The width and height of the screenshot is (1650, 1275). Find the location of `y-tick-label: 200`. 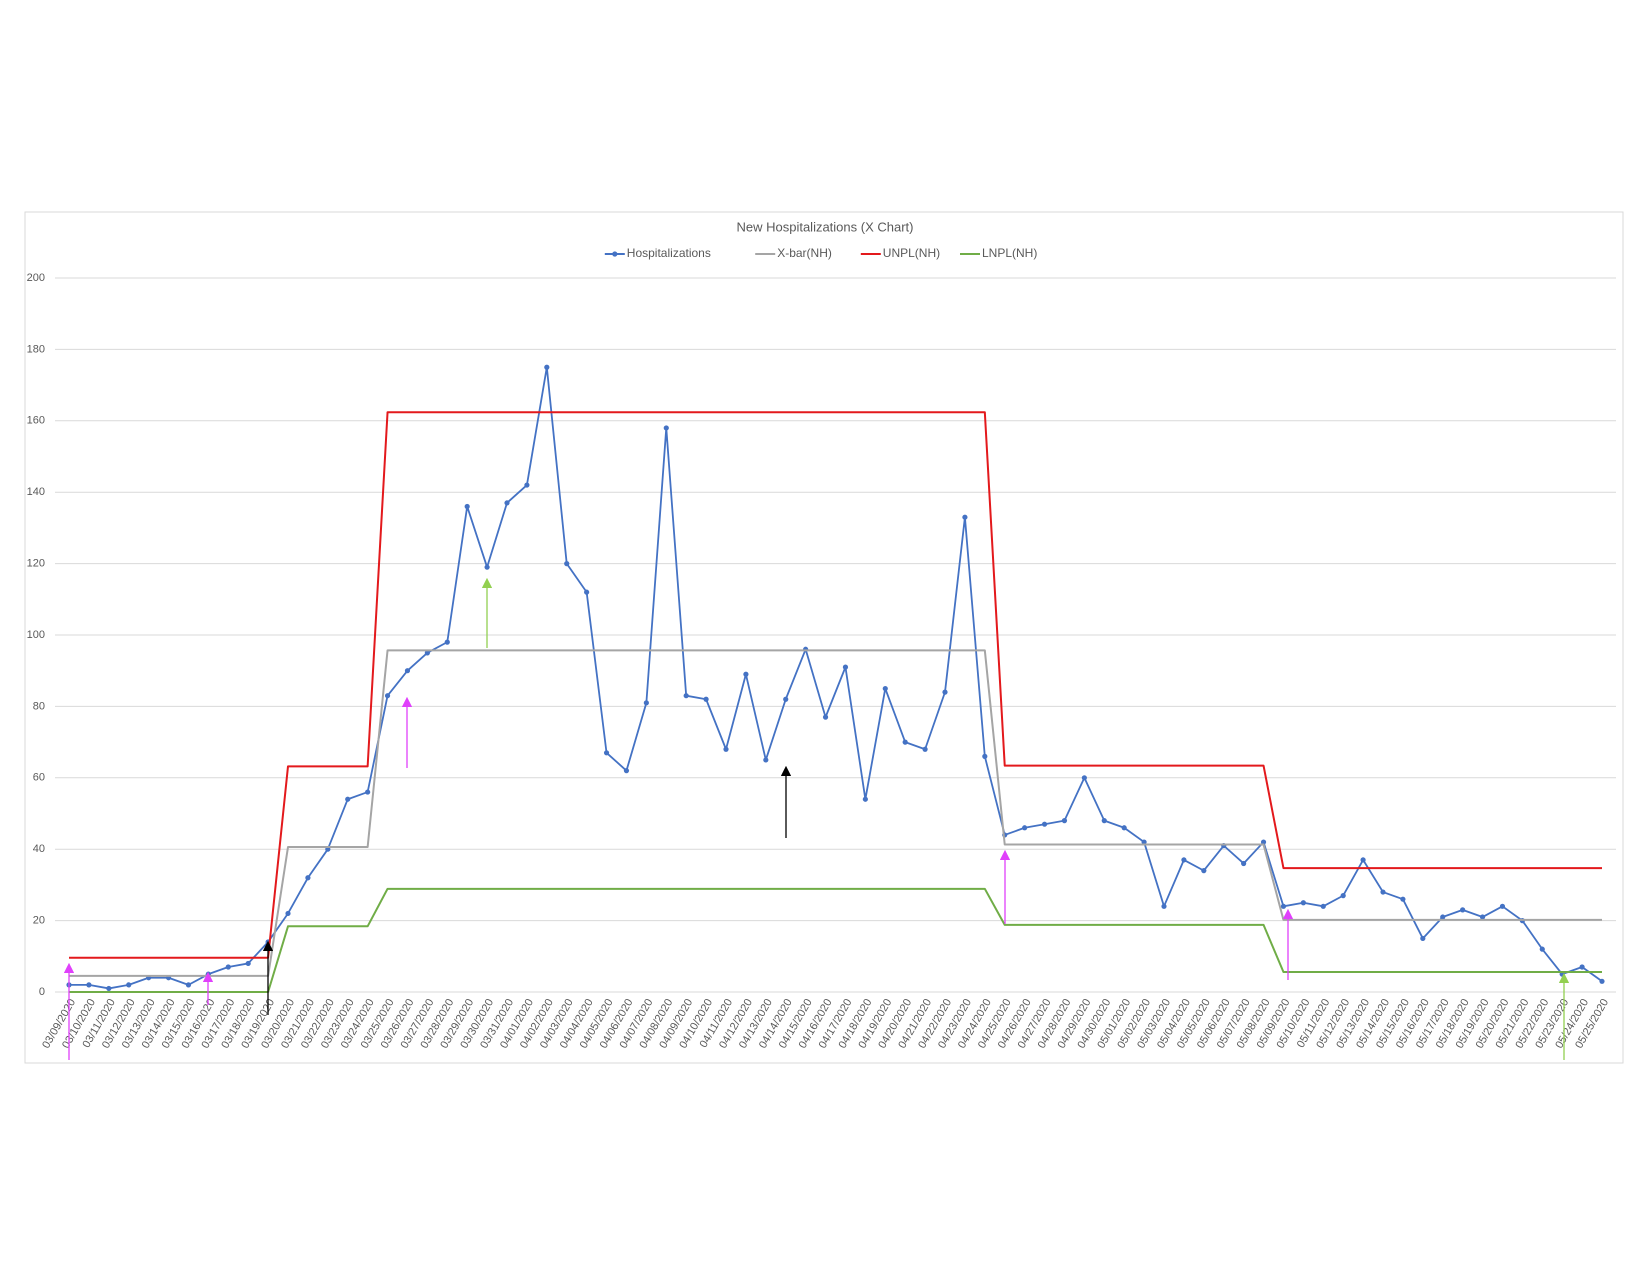

y-tick-label: 200 is located at coordinates (36, 278).